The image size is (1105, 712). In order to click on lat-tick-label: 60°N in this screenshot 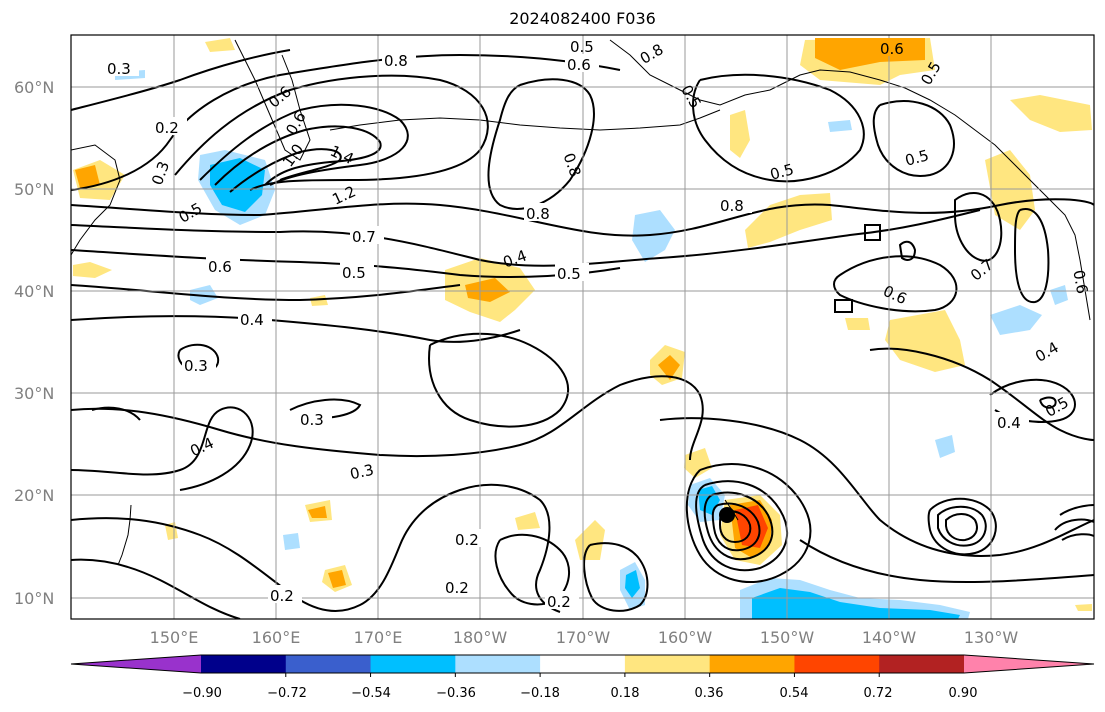, I will do `click(34, 87)`.